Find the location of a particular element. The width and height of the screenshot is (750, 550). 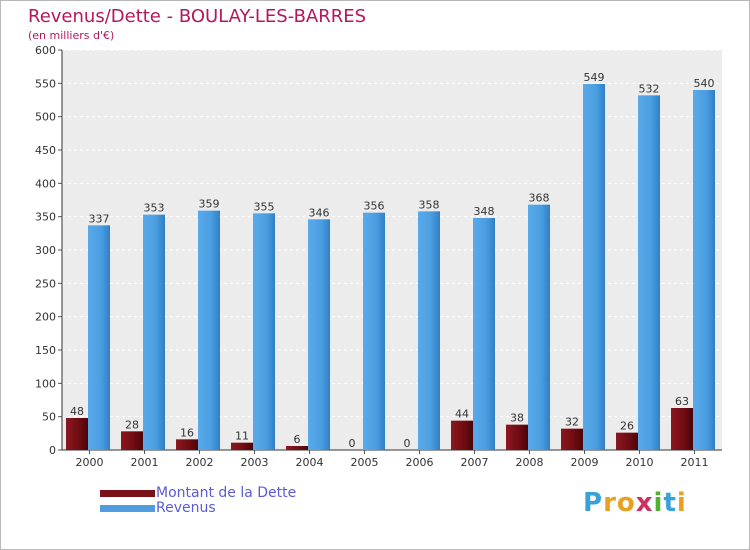

data-label-debt: 11 is located at coordinates (242, 436).